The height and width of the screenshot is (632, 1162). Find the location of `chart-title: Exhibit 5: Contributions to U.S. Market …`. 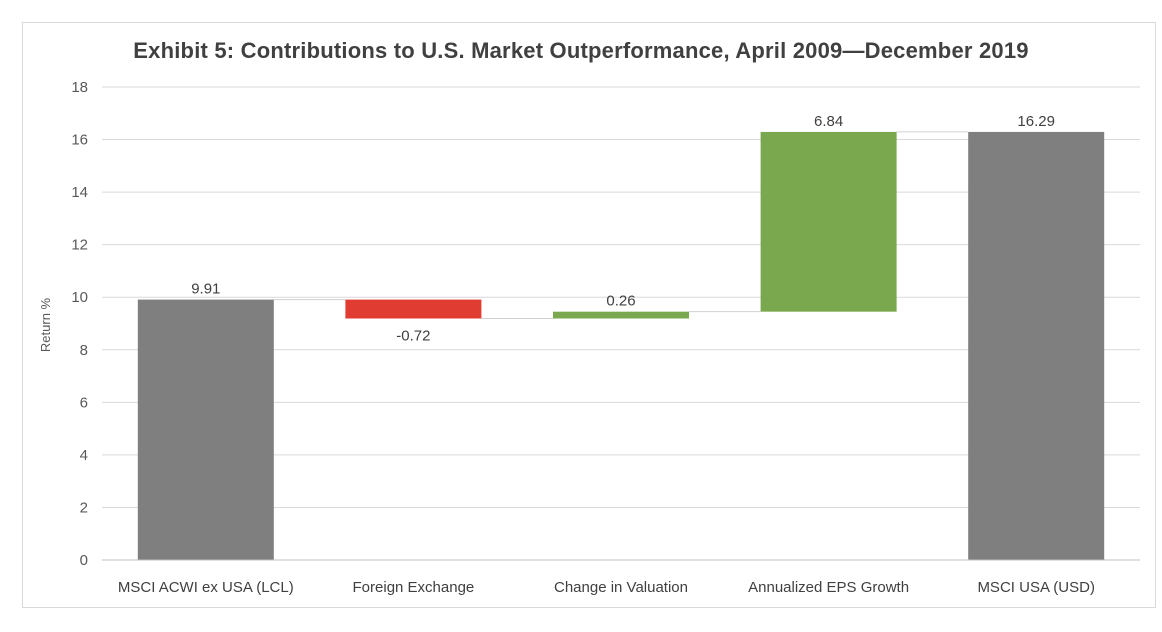

chart-title: Exhibit 5: Contributions to U.S. Market … is located at coordinates (581, 50).